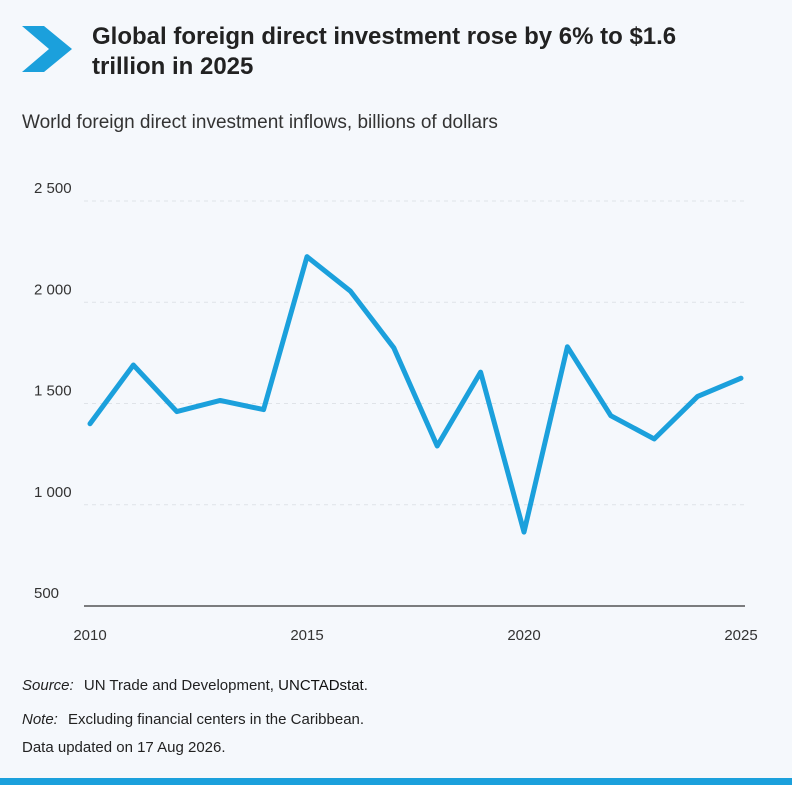 The width and height of the screenshot is (792, 785). Describe the element at coordinates (53, 391) in the screenshot. I see `y-tick-label: 1 500` at that location.